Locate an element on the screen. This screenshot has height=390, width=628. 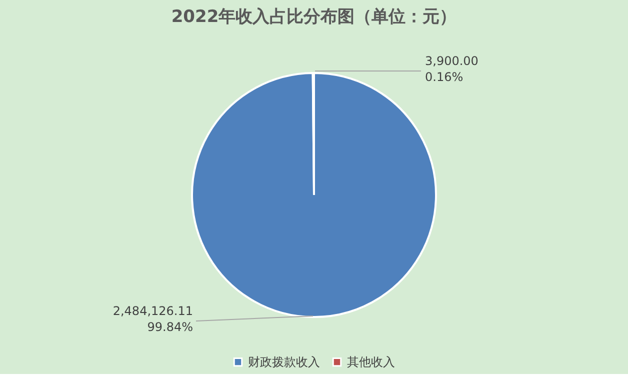
data-label: 3,900.00 0.16% is located at coordinates (451, 69).